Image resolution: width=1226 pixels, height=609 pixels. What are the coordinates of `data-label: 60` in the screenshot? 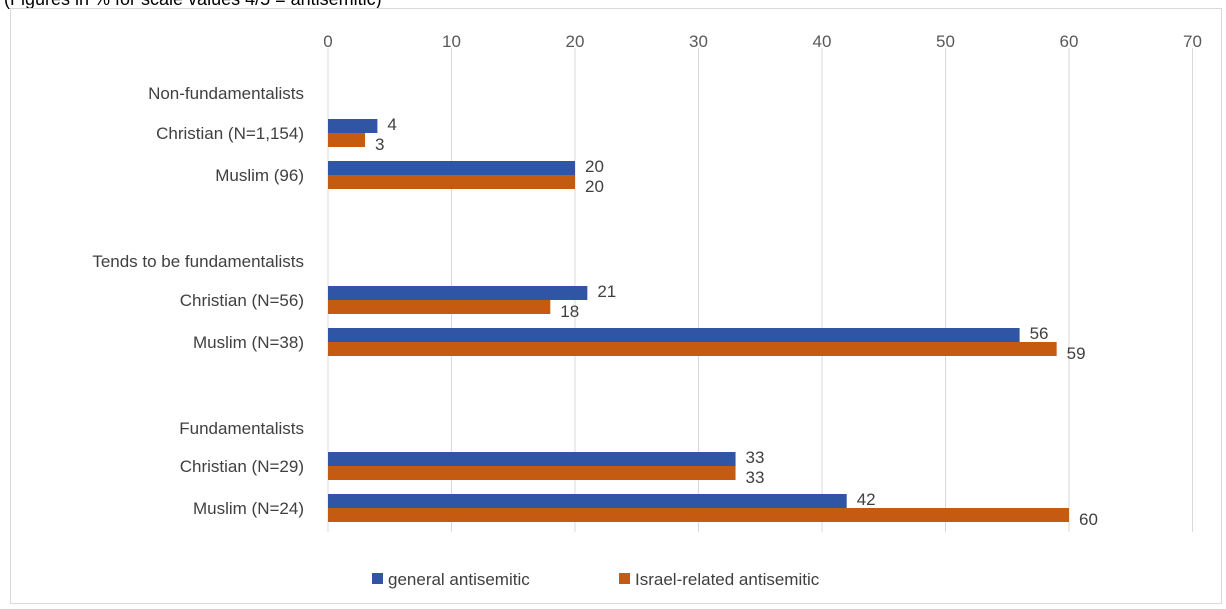 It's located at (1088, 519).